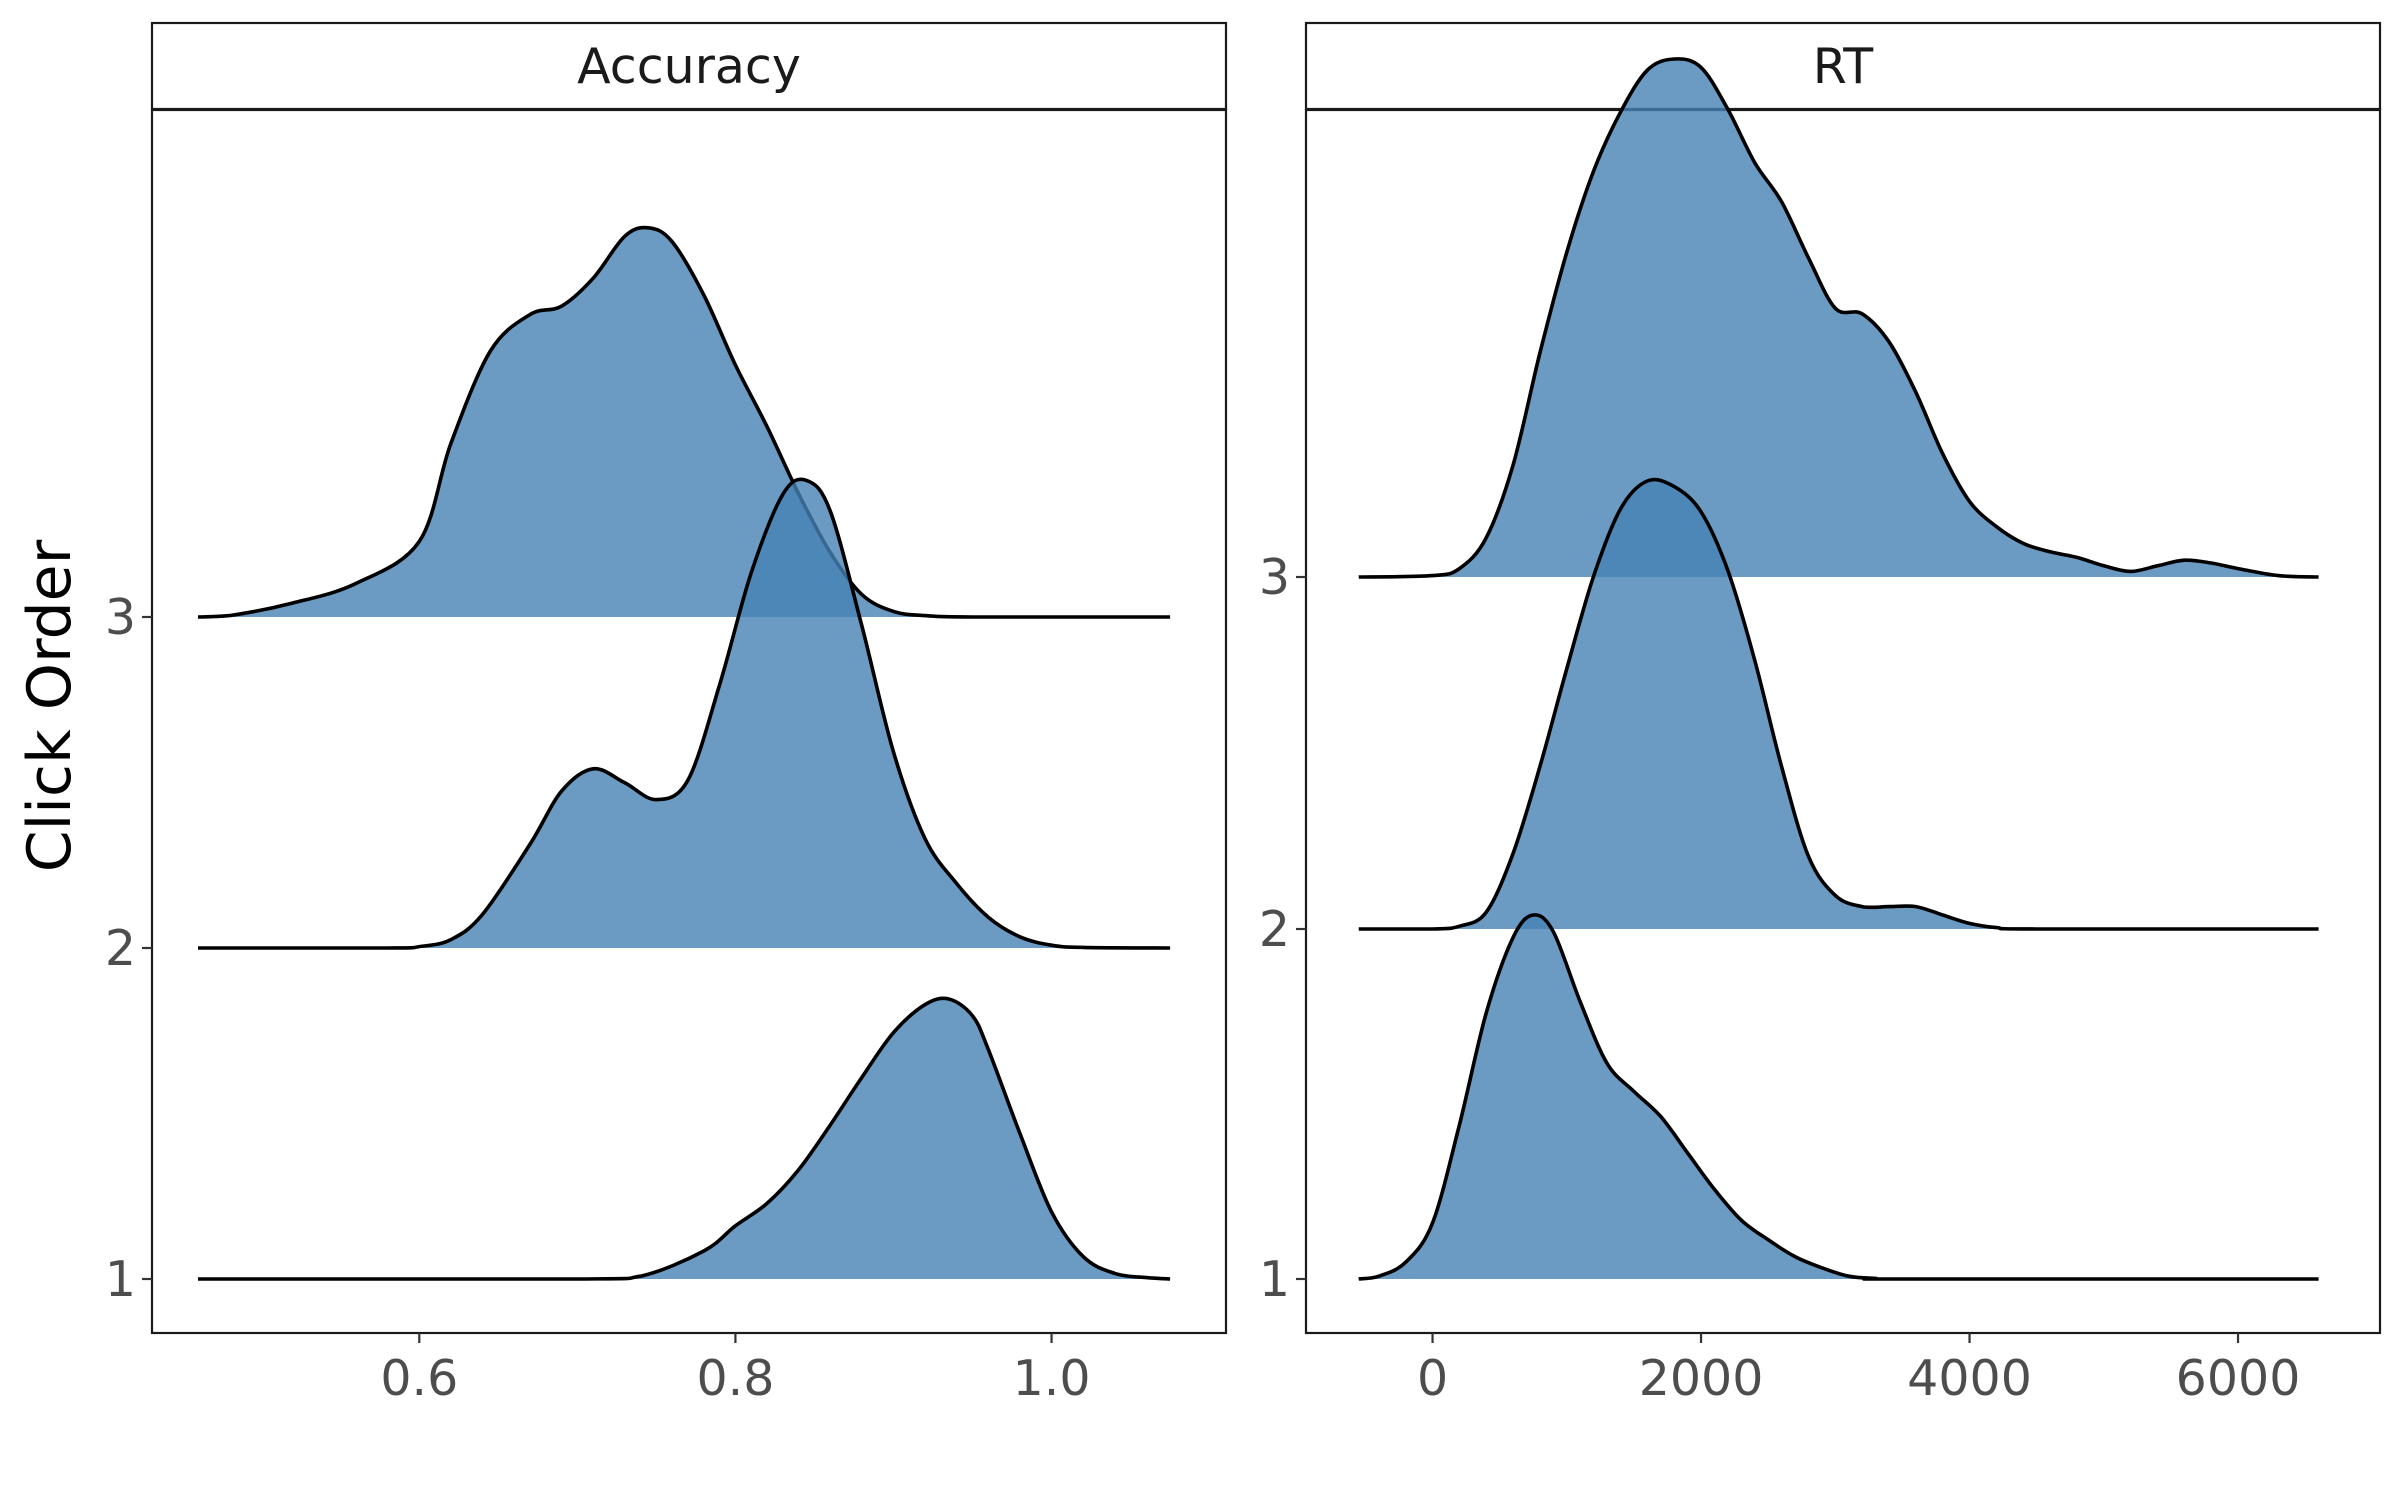 The width and height of the screenshot is (2400, 1500). Describe the element at coordinates (1052, 1378) in the screenshot. I see `x-tick-label: 1.0` at that location.